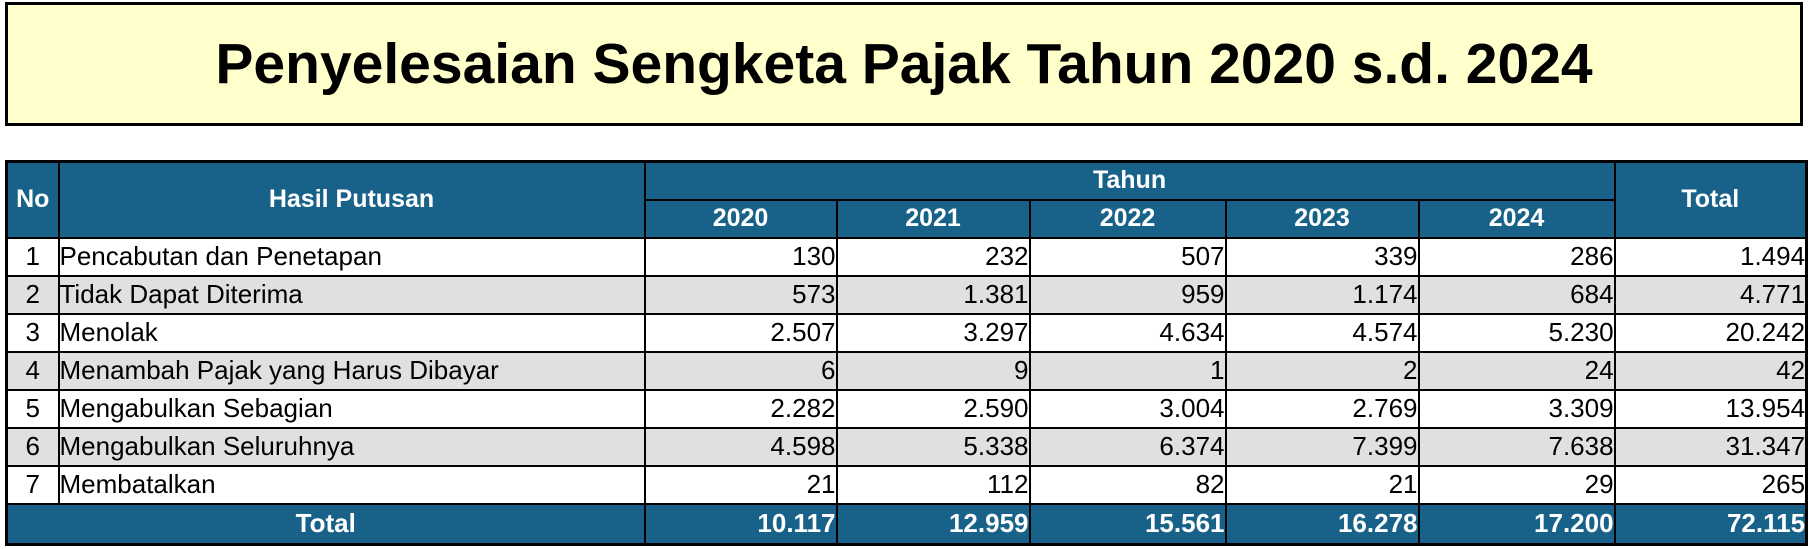 This screenshot has width=1810, height=549. What do you see at coordinates (933, 408) in the screenshot?
I see `cell-2021: 2.590` at bounding box center [933, 408].